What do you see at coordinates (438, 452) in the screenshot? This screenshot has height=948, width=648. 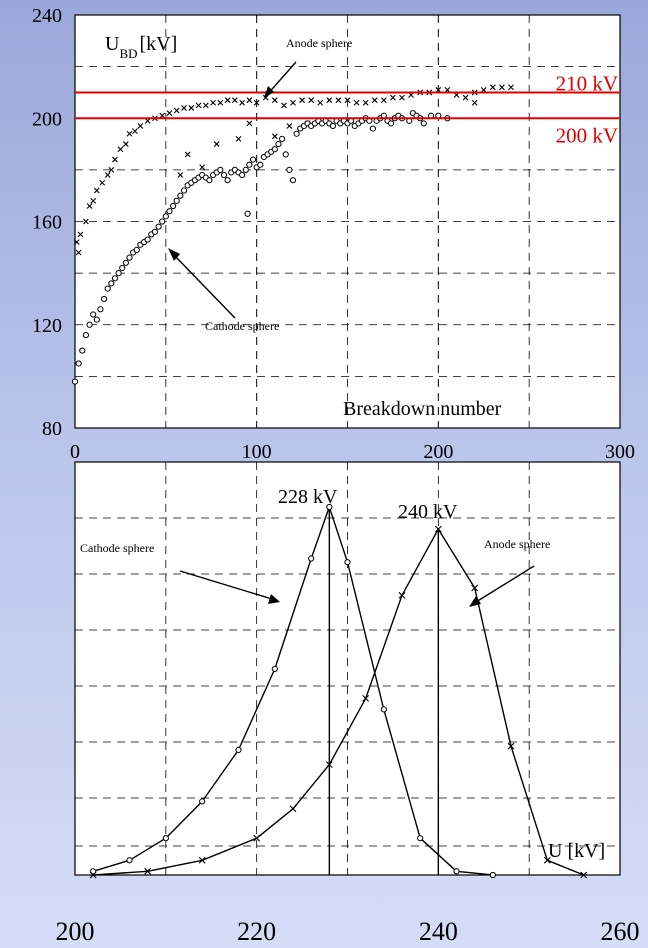 I see `top-x-tick-label: 200` at bounding box center [438, 452].